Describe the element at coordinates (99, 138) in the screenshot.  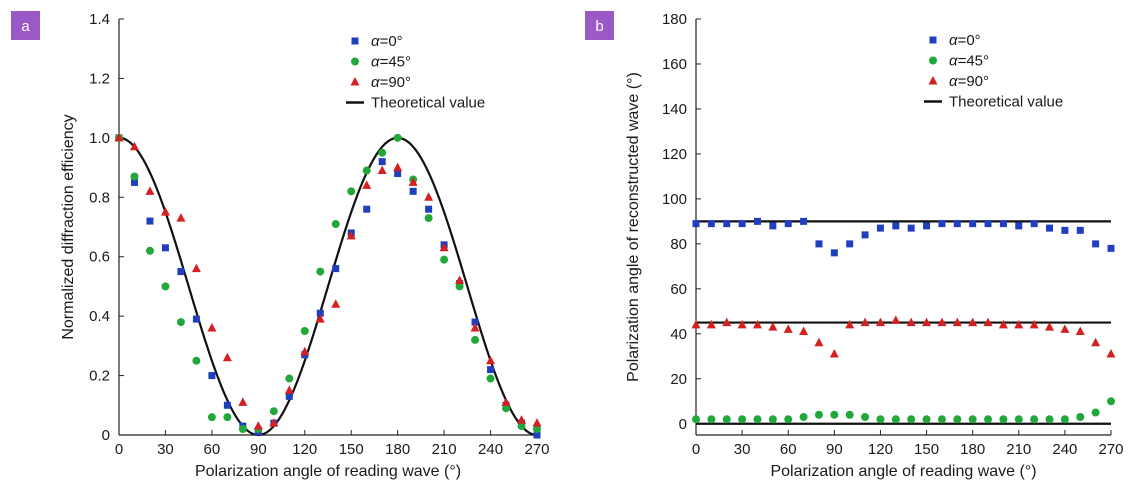
I see `chart-a-y-tick-label: 1.0` at that location.